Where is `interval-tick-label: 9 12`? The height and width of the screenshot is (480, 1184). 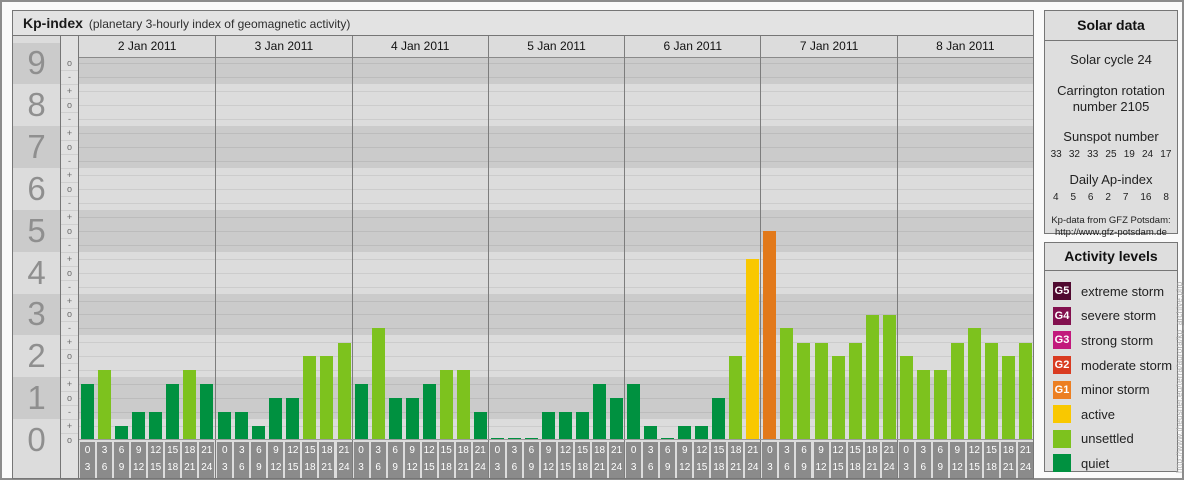
interval-tick-label: 9 12 is located at coordinates (957, 460).